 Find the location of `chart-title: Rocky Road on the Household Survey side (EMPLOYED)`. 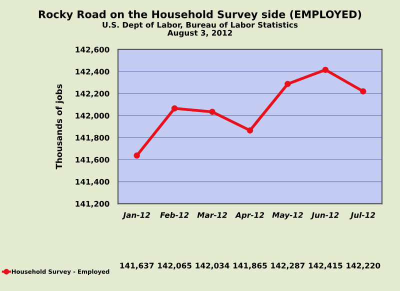

chart-title: Rocky Road on the Household Survey side (EMPLOYED) is located at coordinates (200, 15).